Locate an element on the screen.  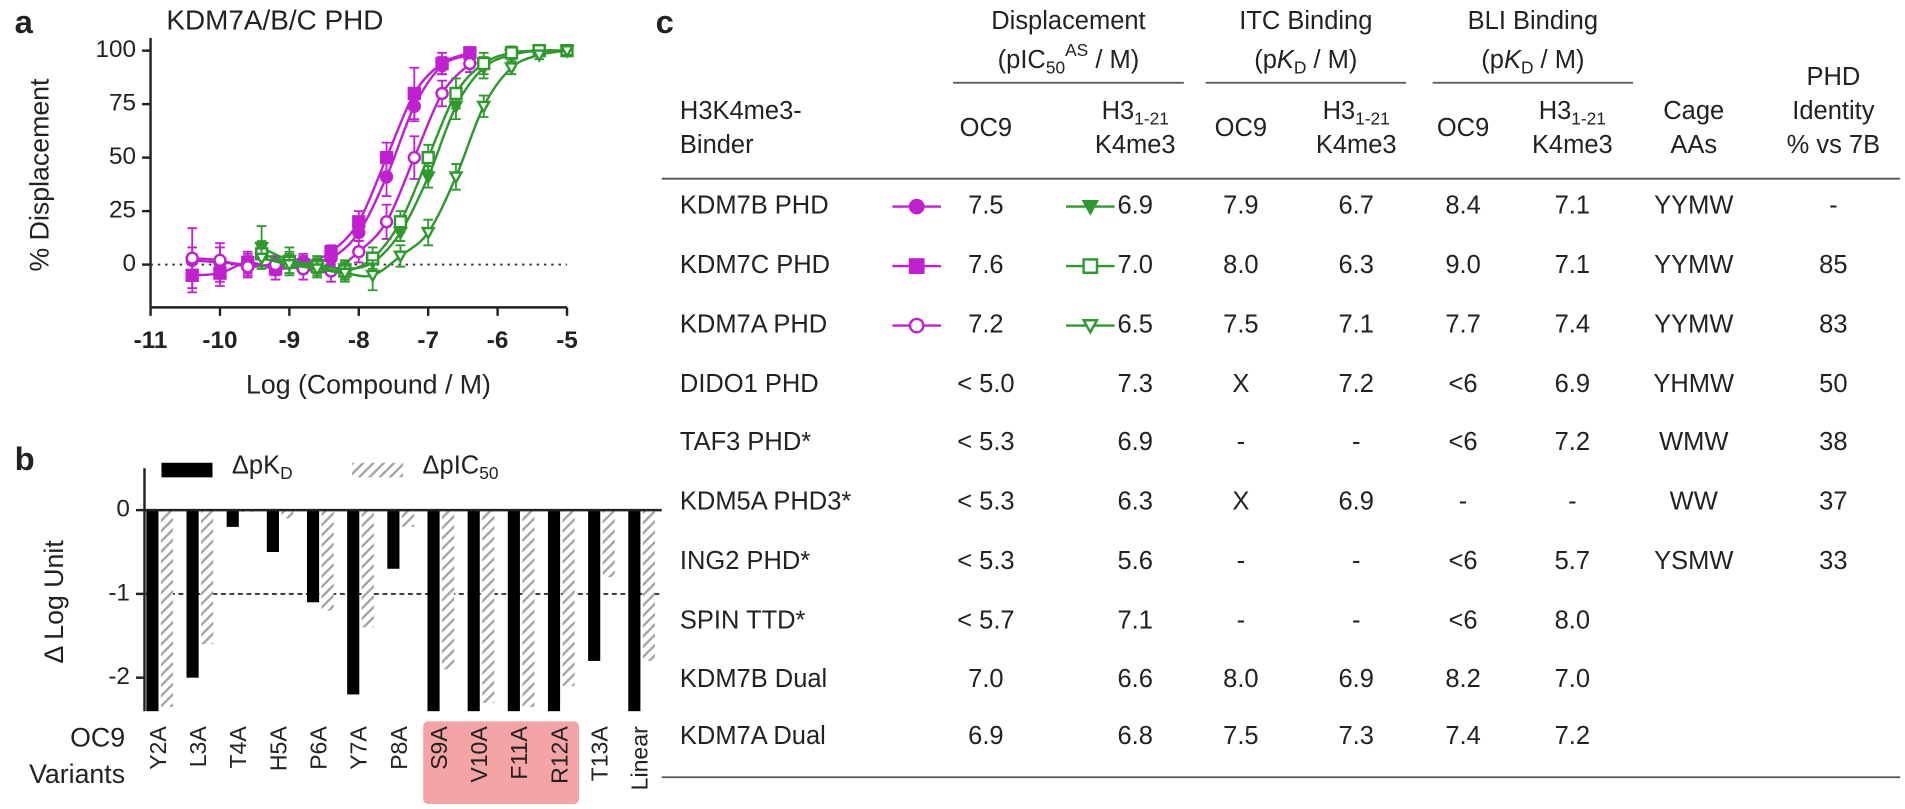
x-tick-label: -5 is located at coordinates (567, 340).